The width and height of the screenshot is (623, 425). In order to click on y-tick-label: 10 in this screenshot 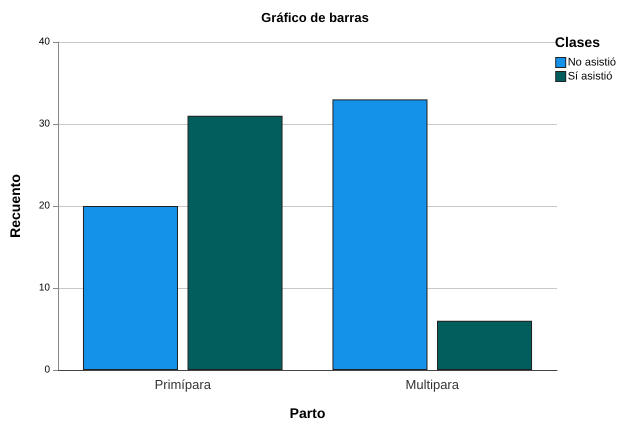, I will do `click(44, 288)`.